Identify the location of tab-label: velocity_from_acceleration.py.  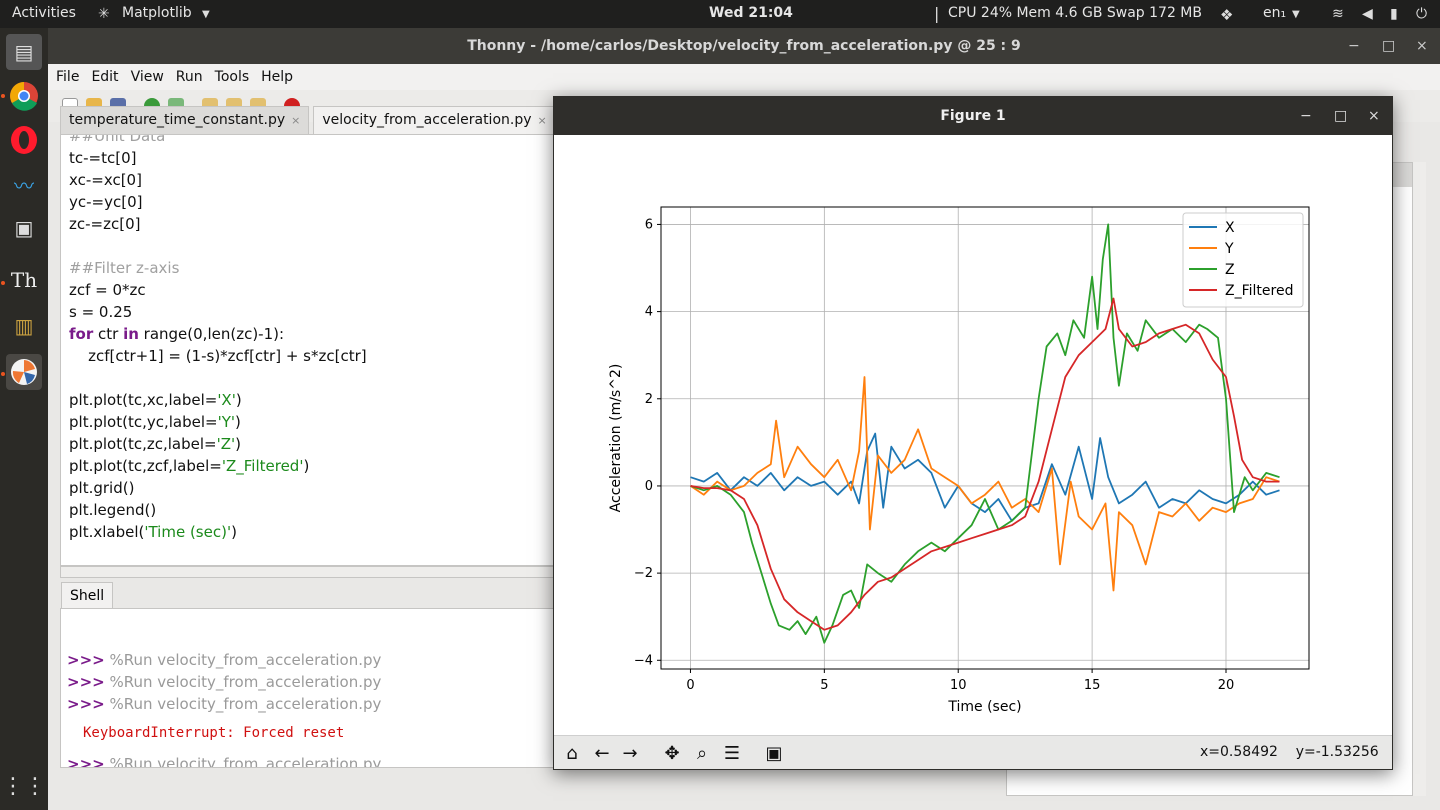
(427, 120).